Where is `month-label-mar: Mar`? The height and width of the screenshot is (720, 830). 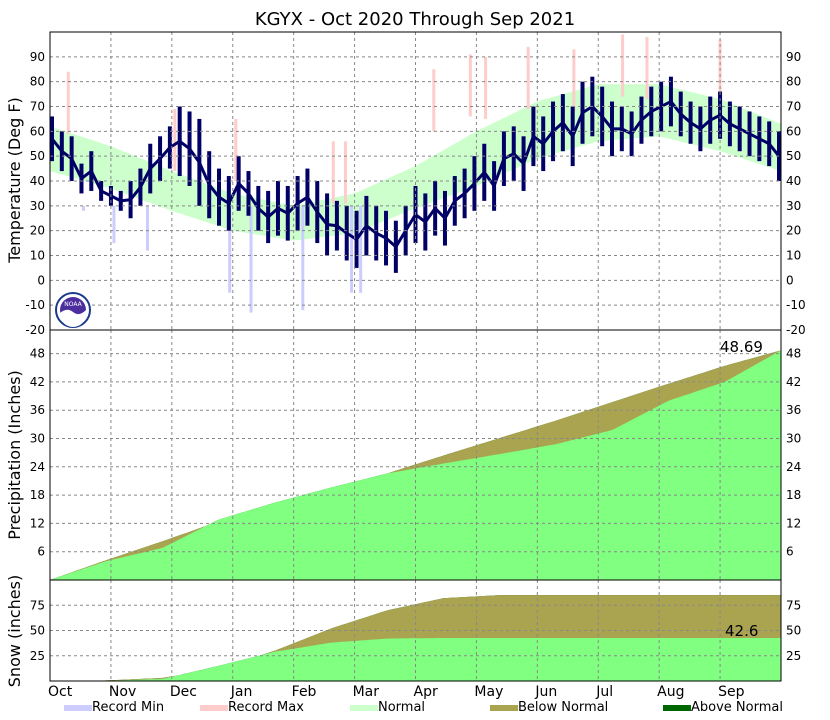
month-label-mar: Mar is located at coordinates (366, 692).